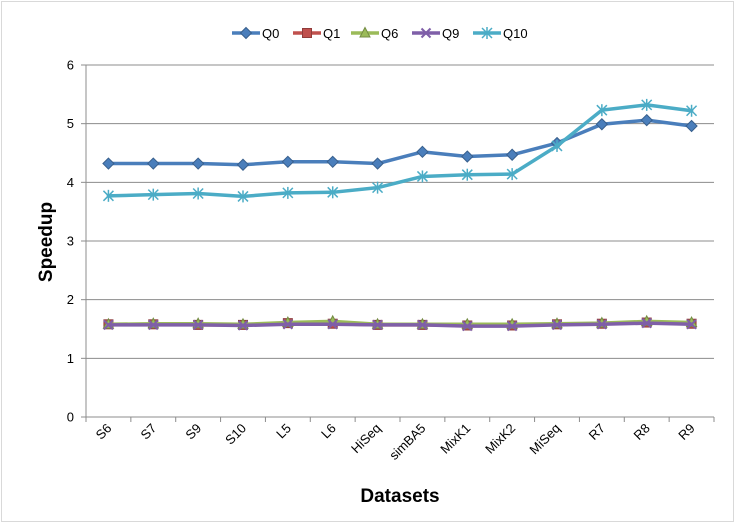 The image size is (737, 525). I want to click on y-tick-label-2: 2, so click(70, 299).